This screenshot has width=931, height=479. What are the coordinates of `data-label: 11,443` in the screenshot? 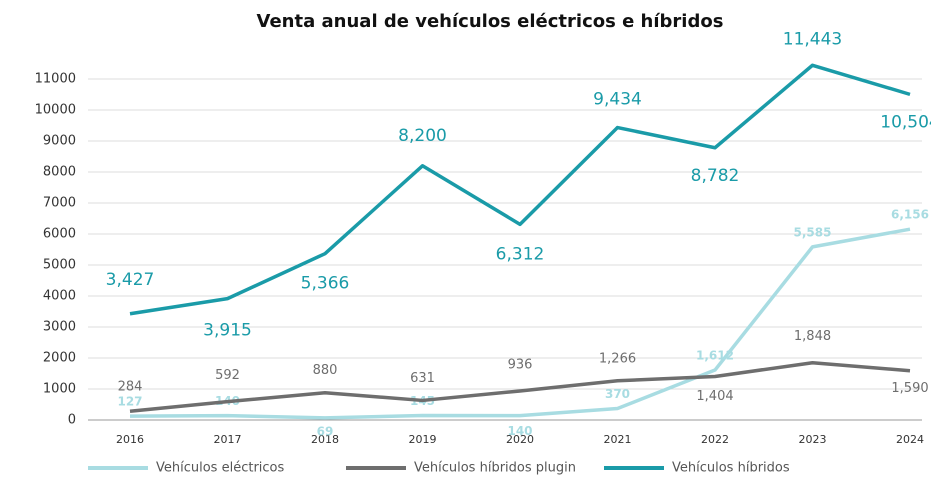 It's located at (812, 39).